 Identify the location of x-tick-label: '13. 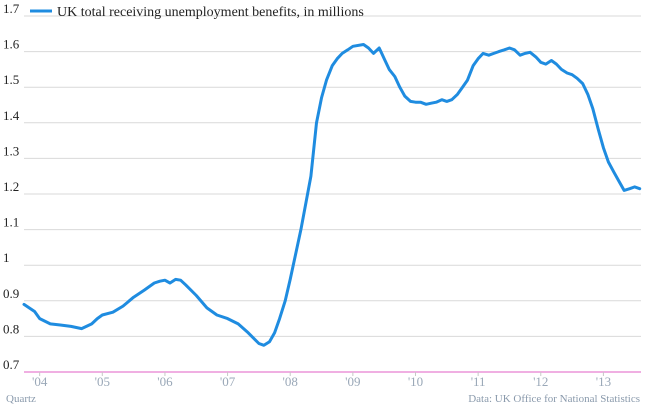
(603, 381).